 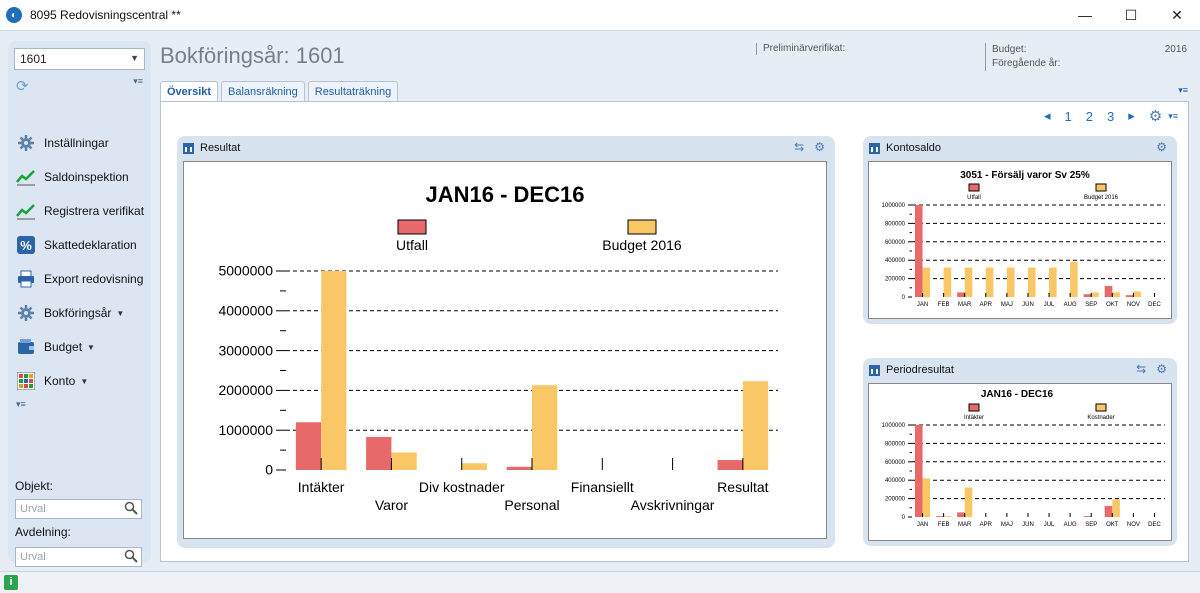 I want to click on x-tick-label: Div kostnader, so click(x=462, y=487).